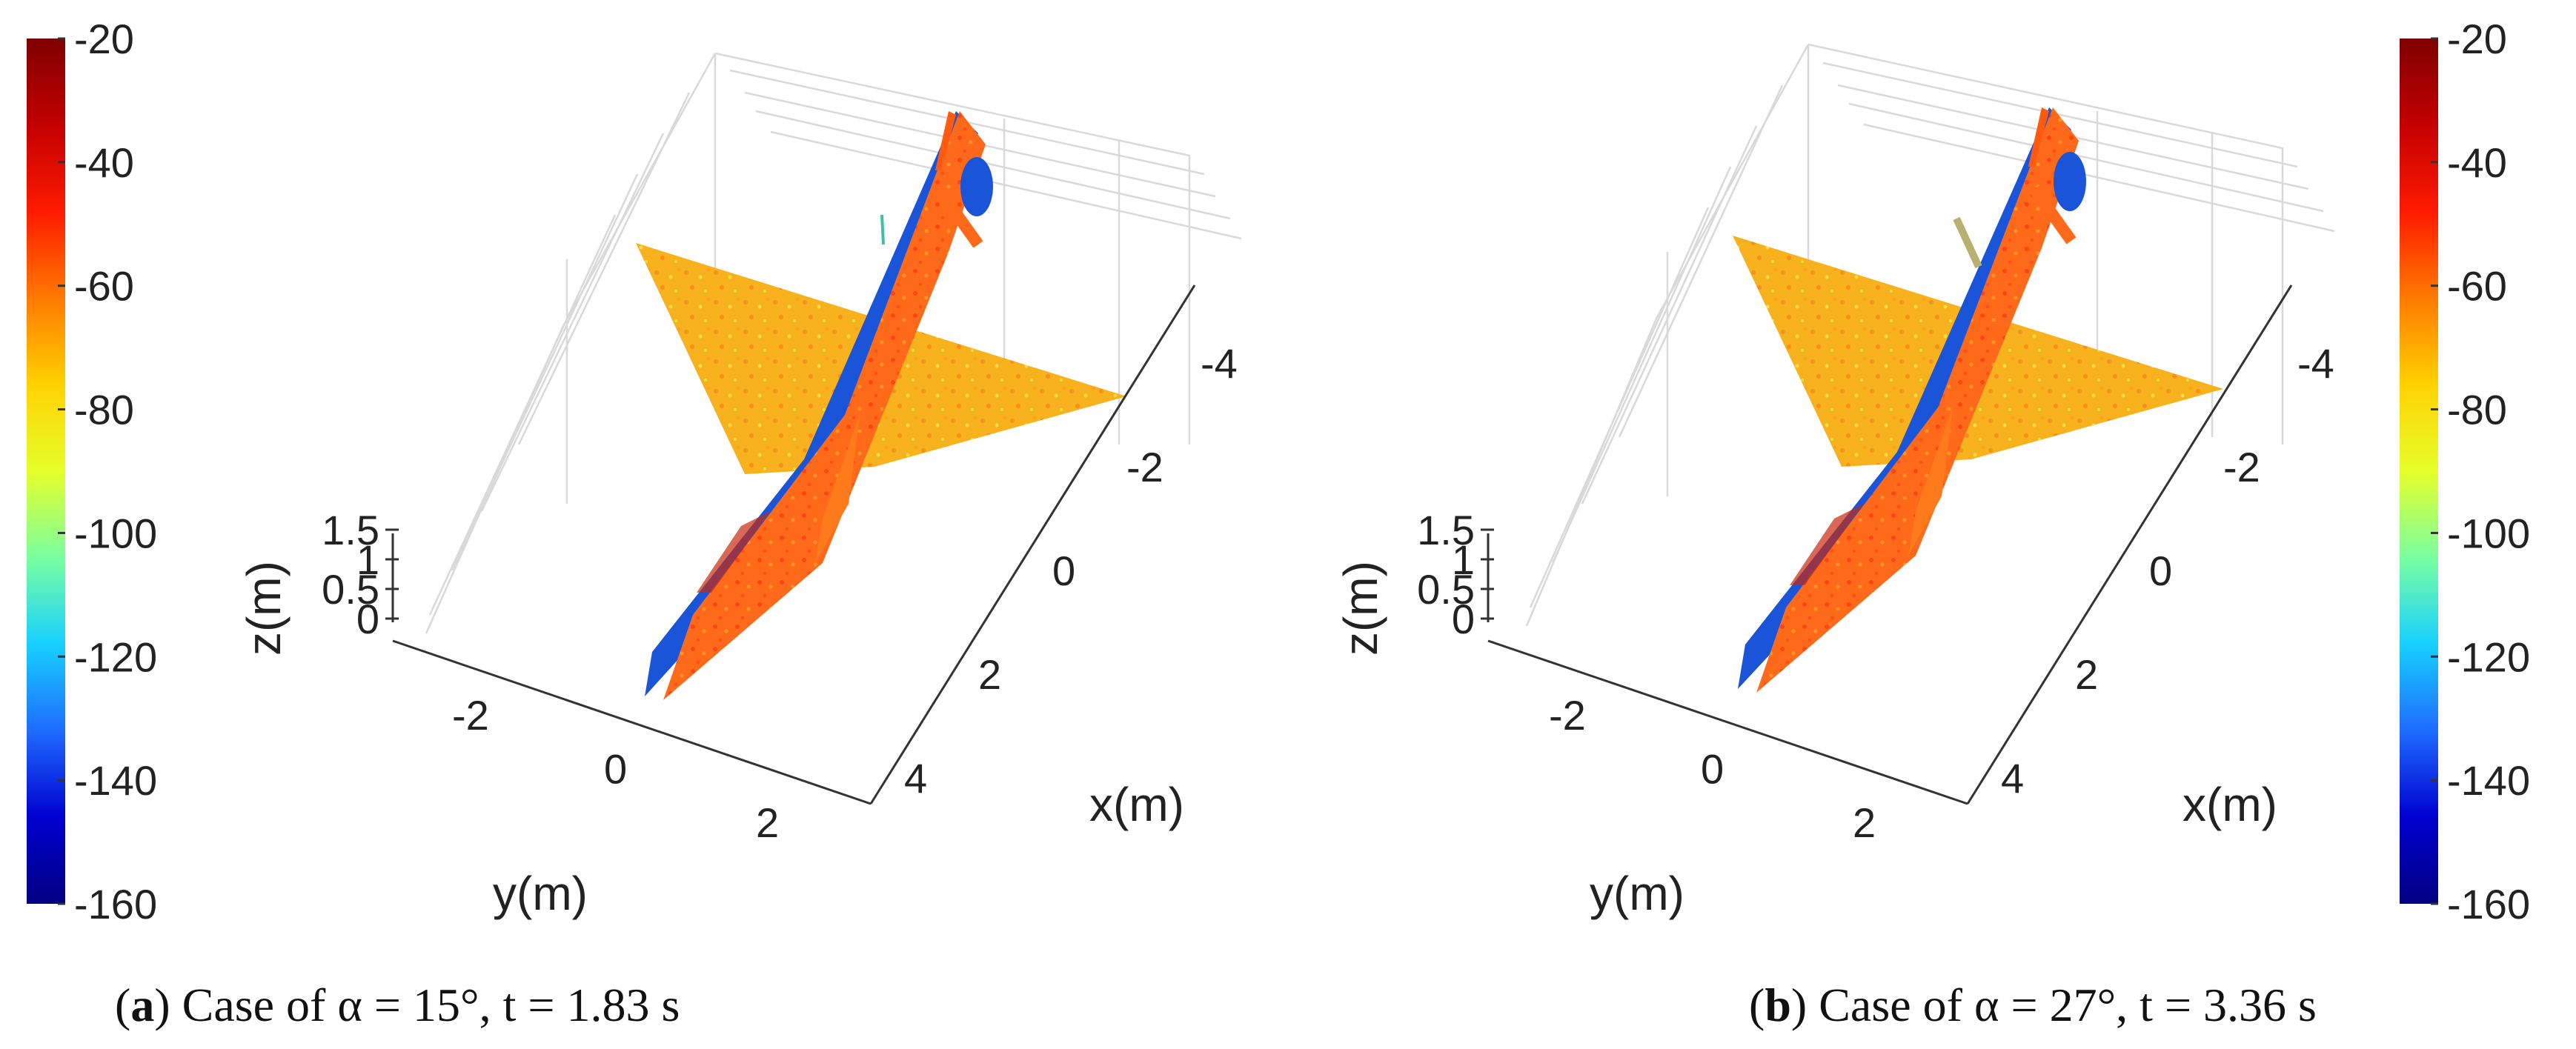 The height and width of the screenshot is (1049, 2576). Describe the element at coordinates (350, 589) in the screenshot. I see `panel-a-z-tick-label: 0.5` at that location.